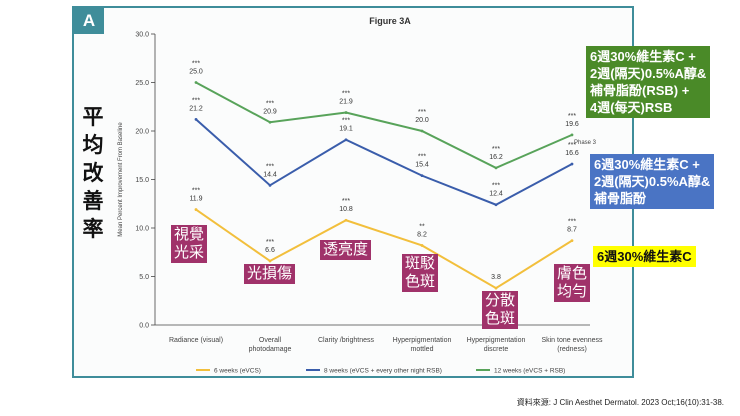  I want to click on zh-label-evenness: 膚色 均勻, so click(572, 283).